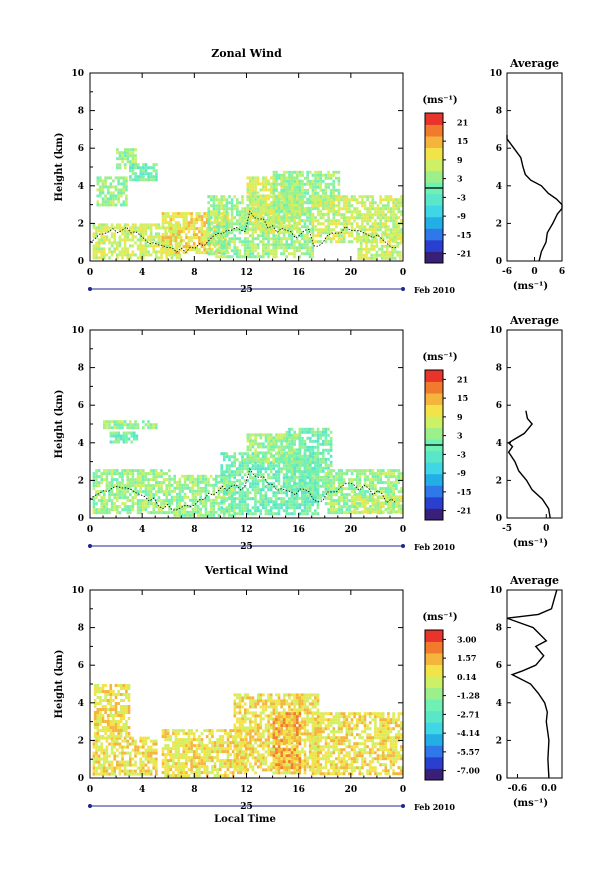 The width and height of the screenshot is (616, 873). Describe the element at coordinates (59, 167) in the screenshot. I see `y-axis-label: Height (km)` at that location.